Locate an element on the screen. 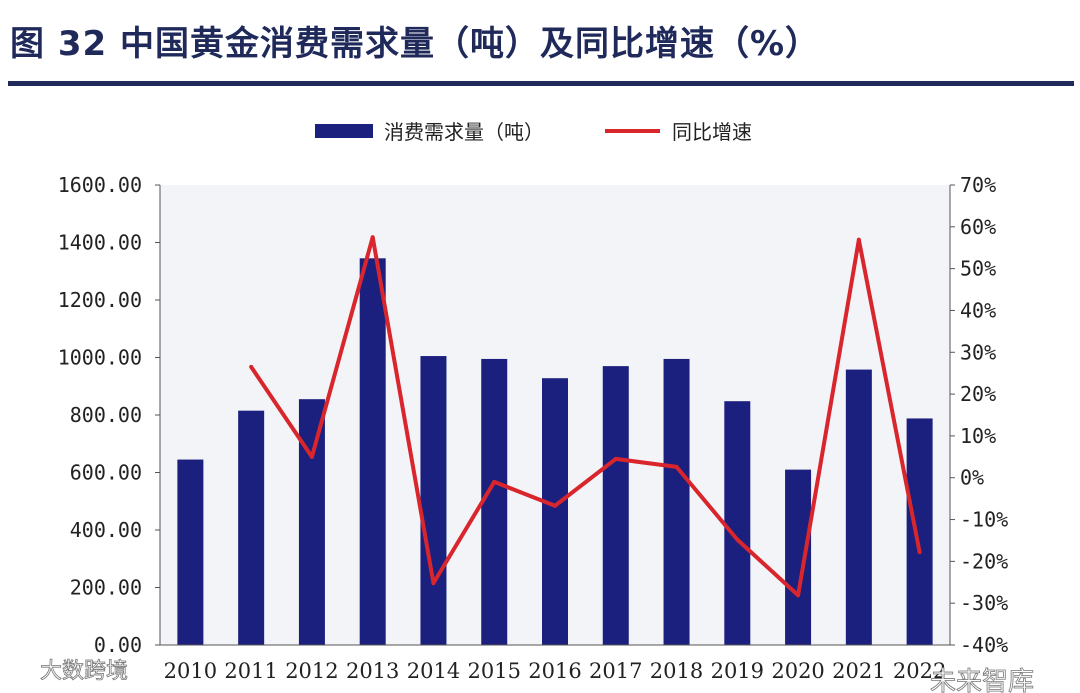 Image resolution: width=1080 pixels, height=693 pixels. right-tick-label: 0% is located at coordinates (972, 478).